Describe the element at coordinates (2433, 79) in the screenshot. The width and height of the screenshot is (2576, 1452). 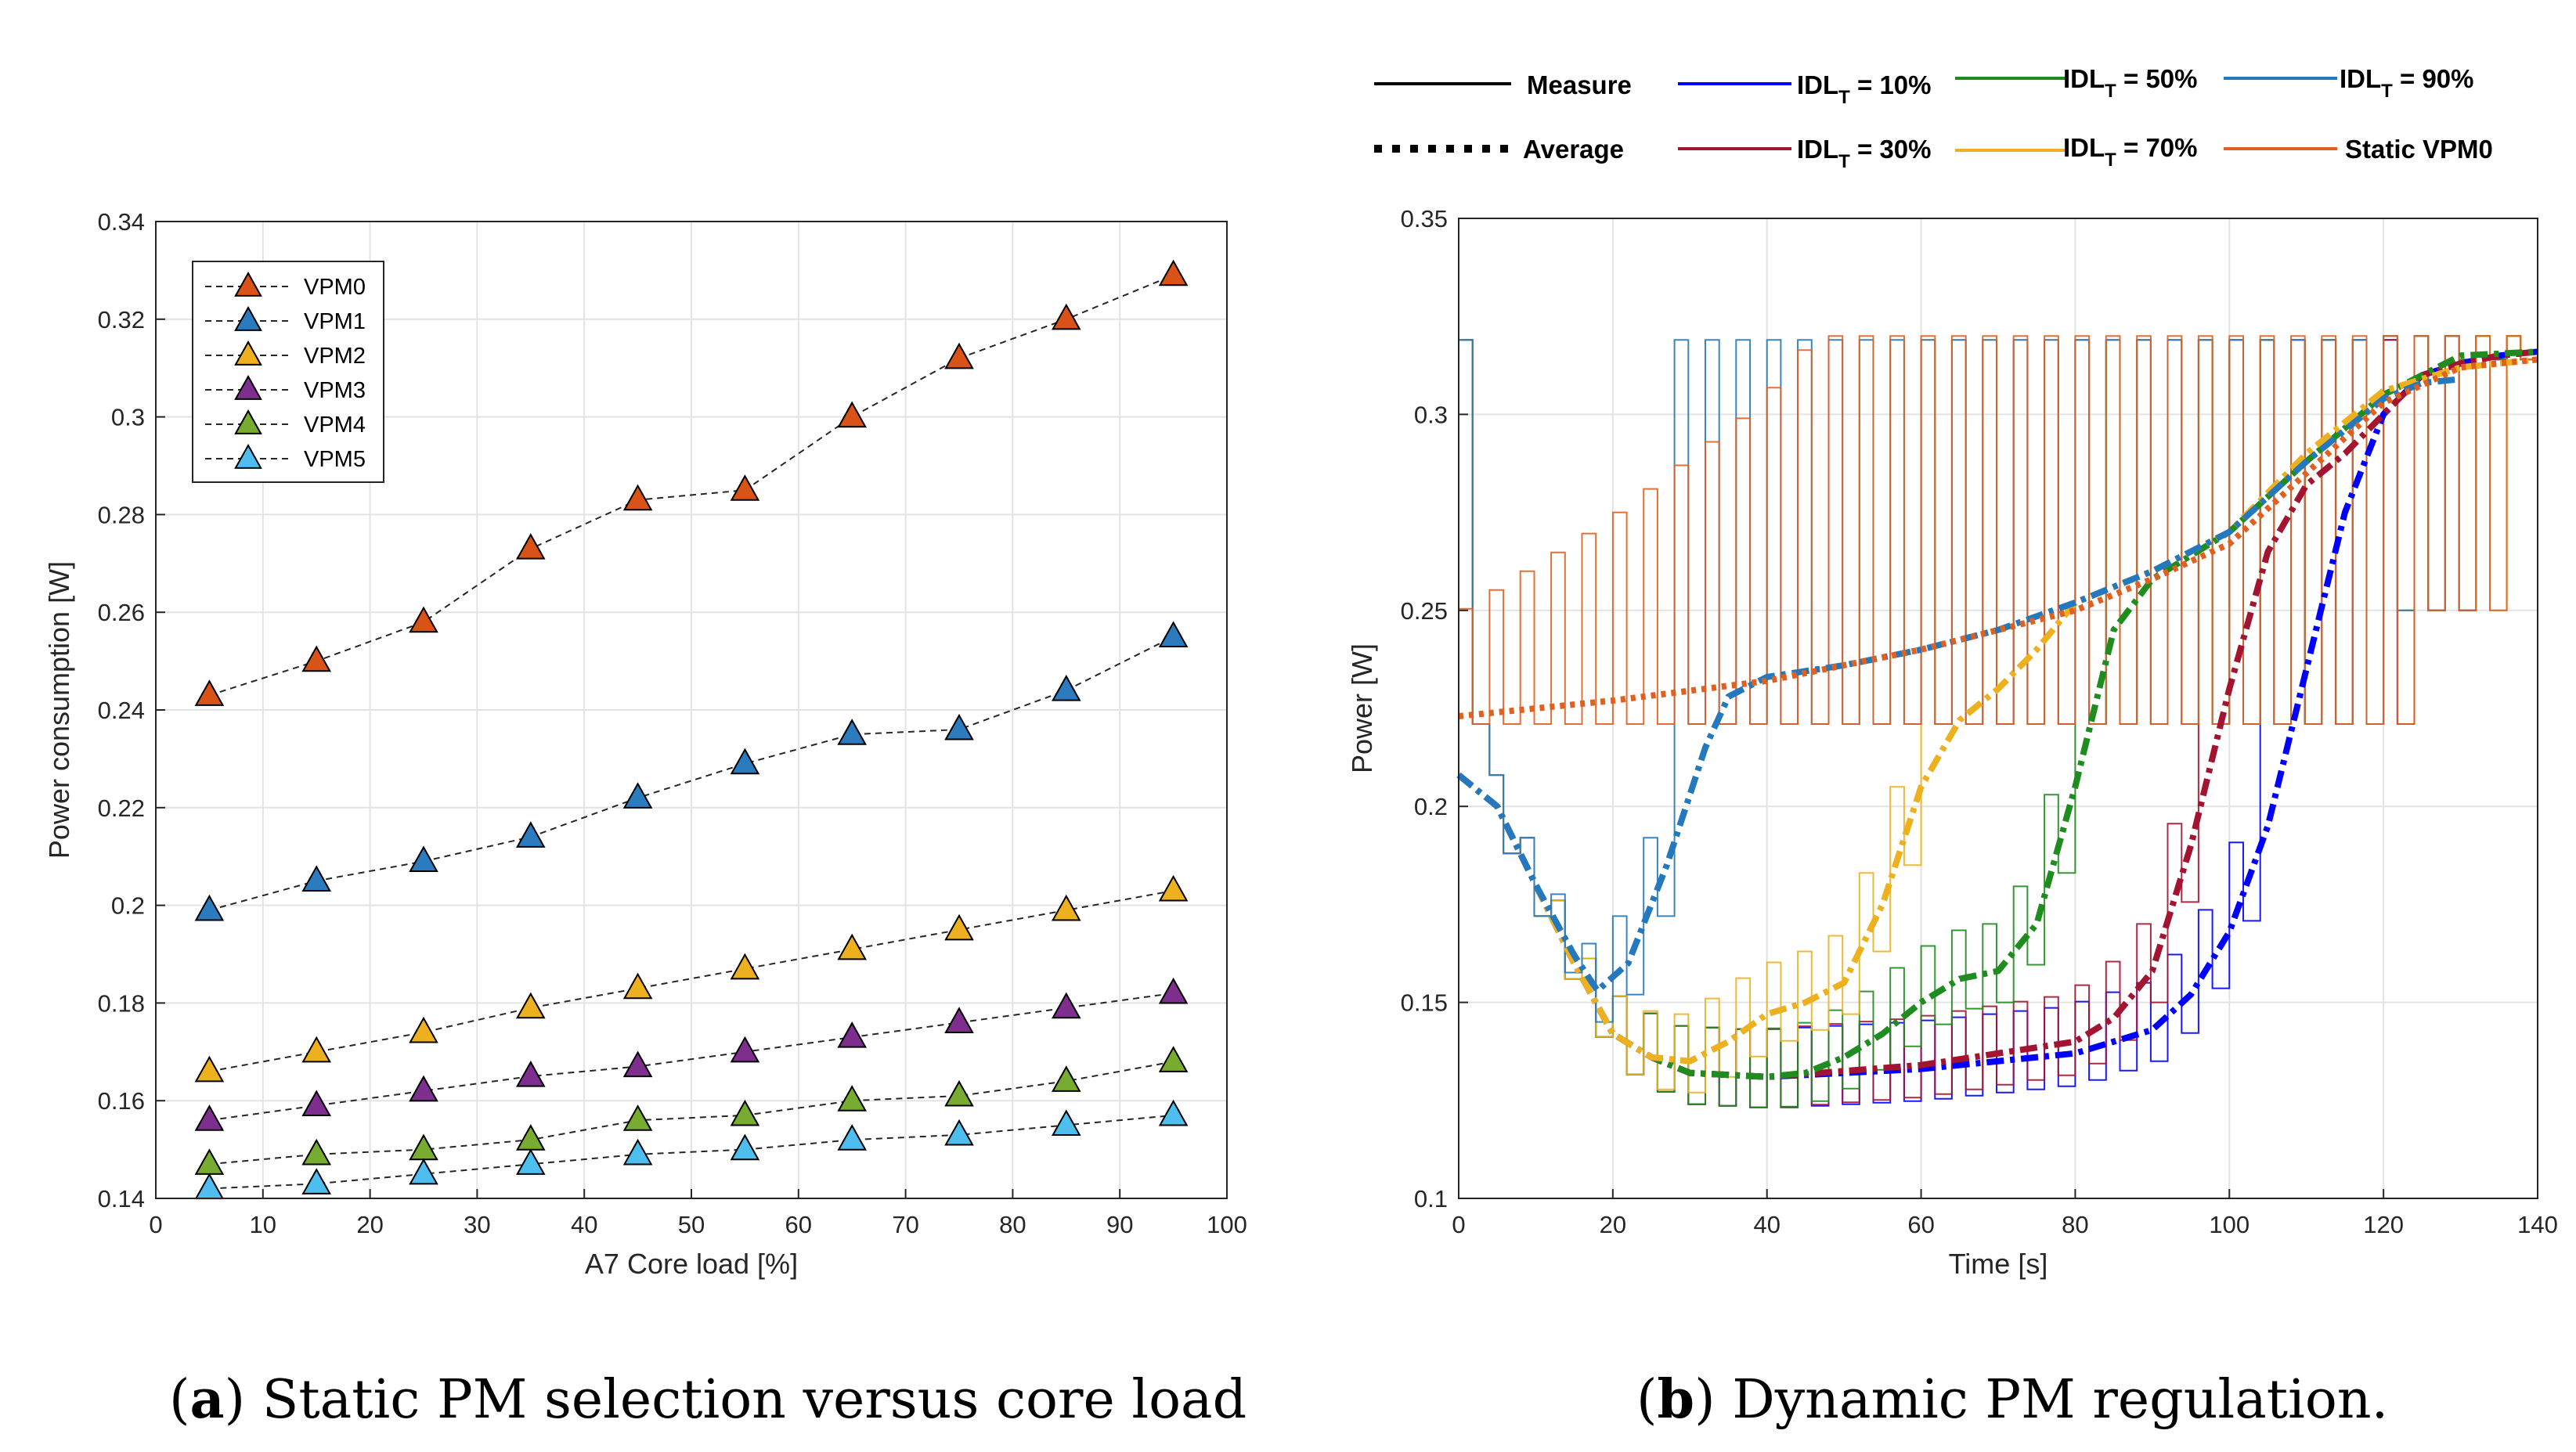
I see `legend-idl90-post: = 90%` at that location.